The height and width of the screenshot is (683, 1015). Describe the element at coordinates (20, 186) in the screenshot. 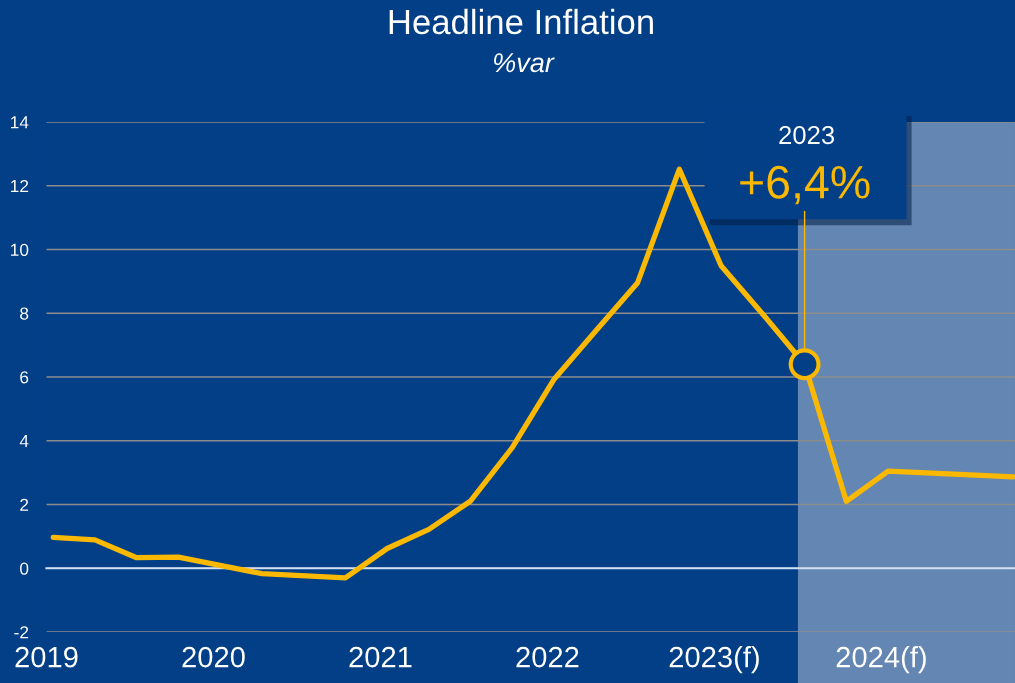

I see `y-tick-label: 12` at that location.